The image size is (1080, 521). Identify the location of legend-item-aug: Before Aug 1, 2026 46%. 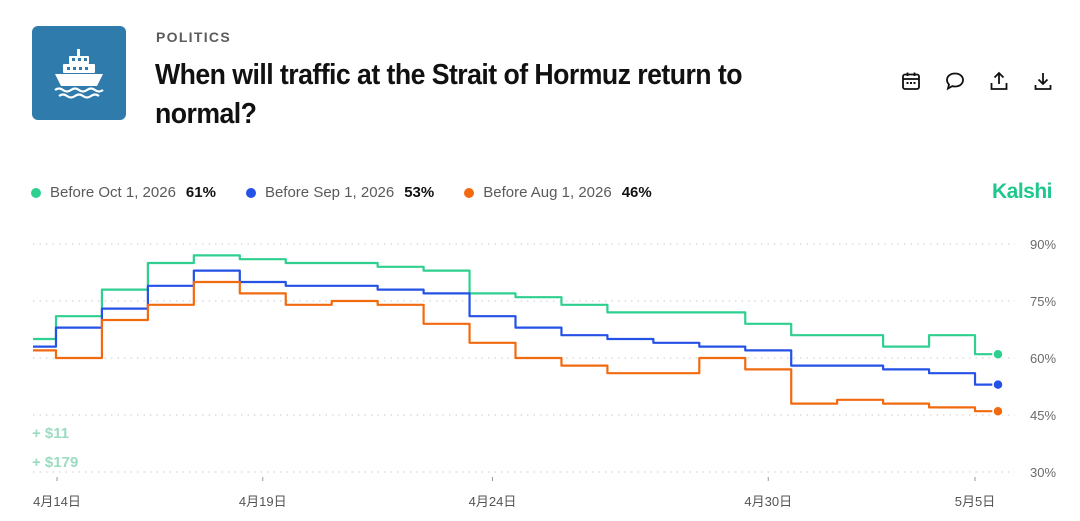
(558, 192).